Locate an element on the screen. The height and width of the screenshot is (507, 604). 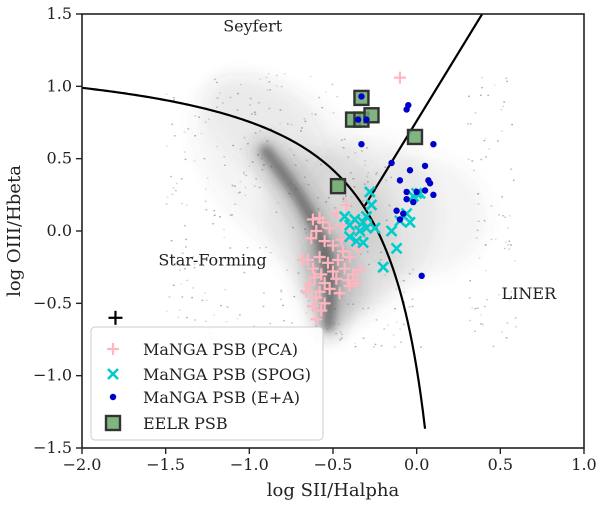
y-tick-label: −0.5 is located at coordinates (52, 302).